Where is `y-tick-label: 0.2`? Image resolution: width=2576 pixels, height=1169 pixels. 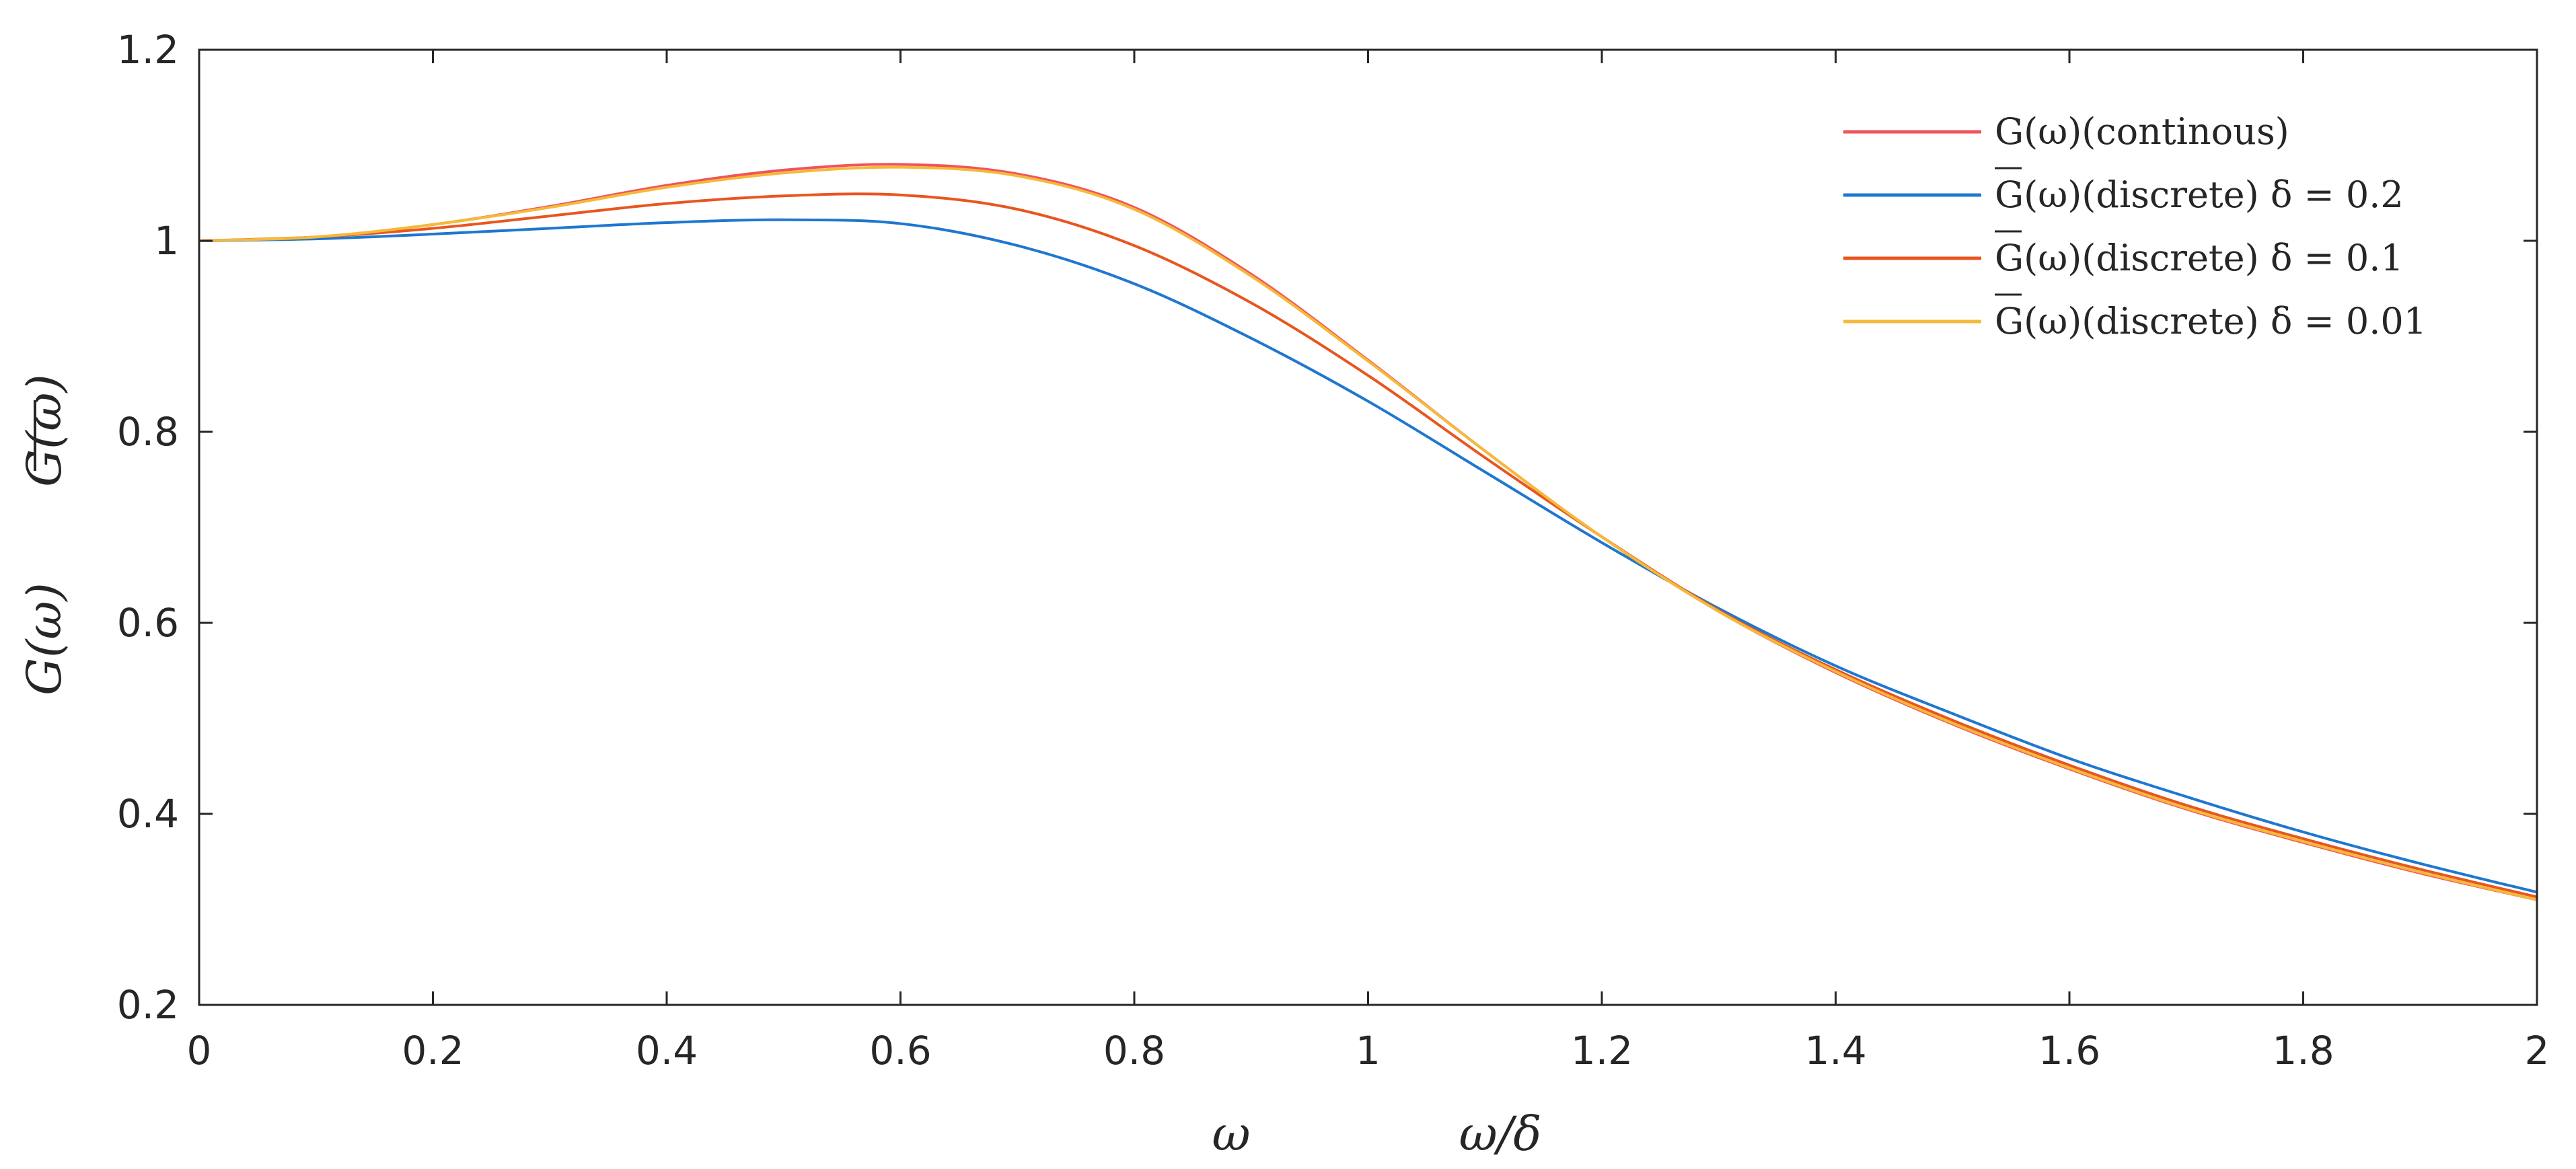
y-tick-label: 0.2 is located at coordinates (148, 1005).